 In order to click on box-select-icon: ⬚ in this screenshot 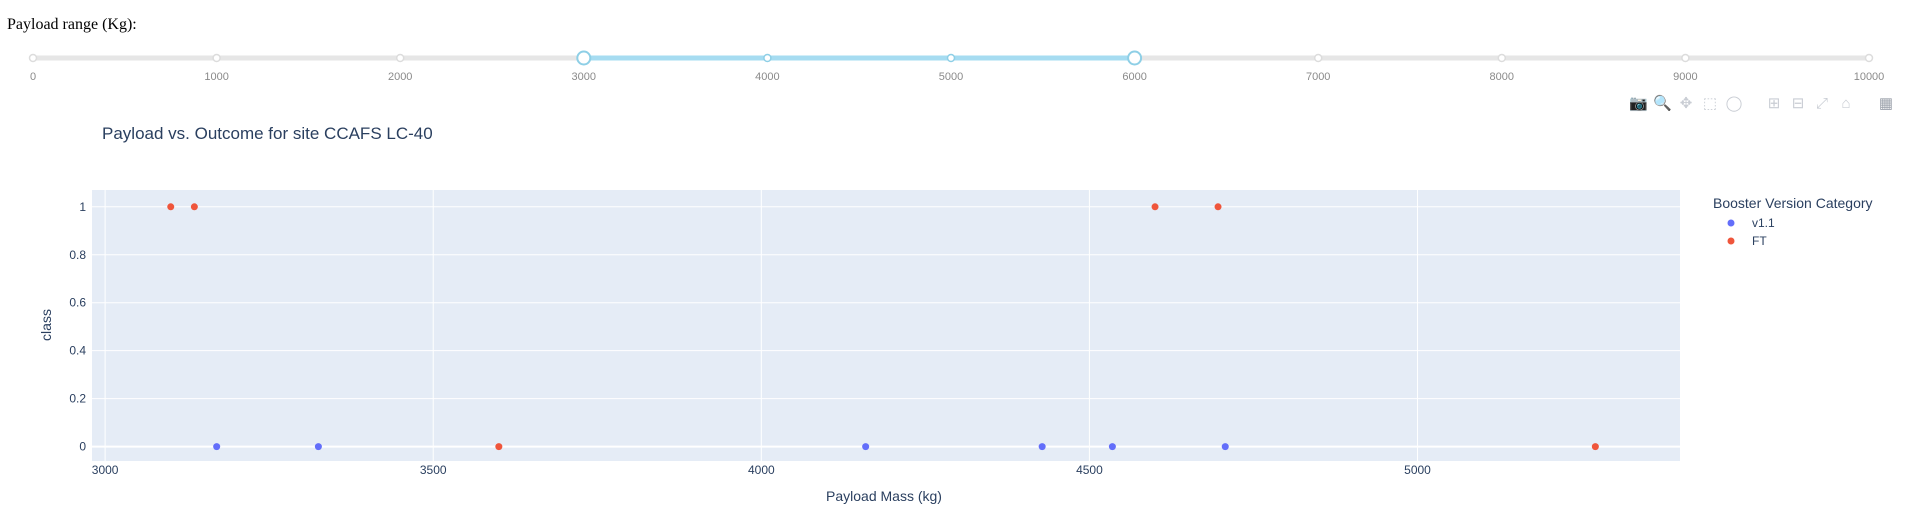, I will do `click(1710, 103)`.